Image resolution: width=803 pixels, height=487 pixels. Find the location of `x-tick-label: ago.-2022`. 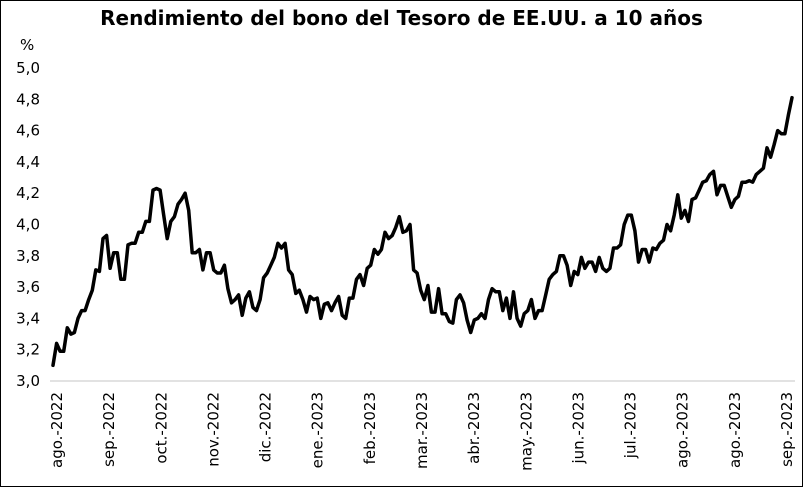

x-tick-label: ago.-2022 is located at coordinates (57, 430).